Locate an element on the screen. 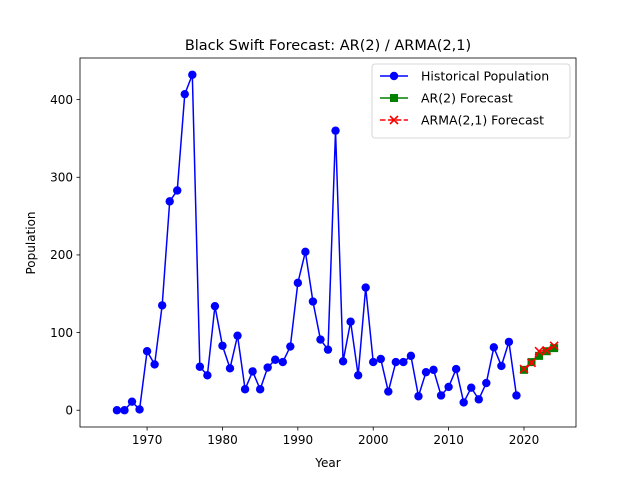 The height and width of the screenshot is (480, 640). x-tick-label: 1980 is located at coordinates (222, 440).